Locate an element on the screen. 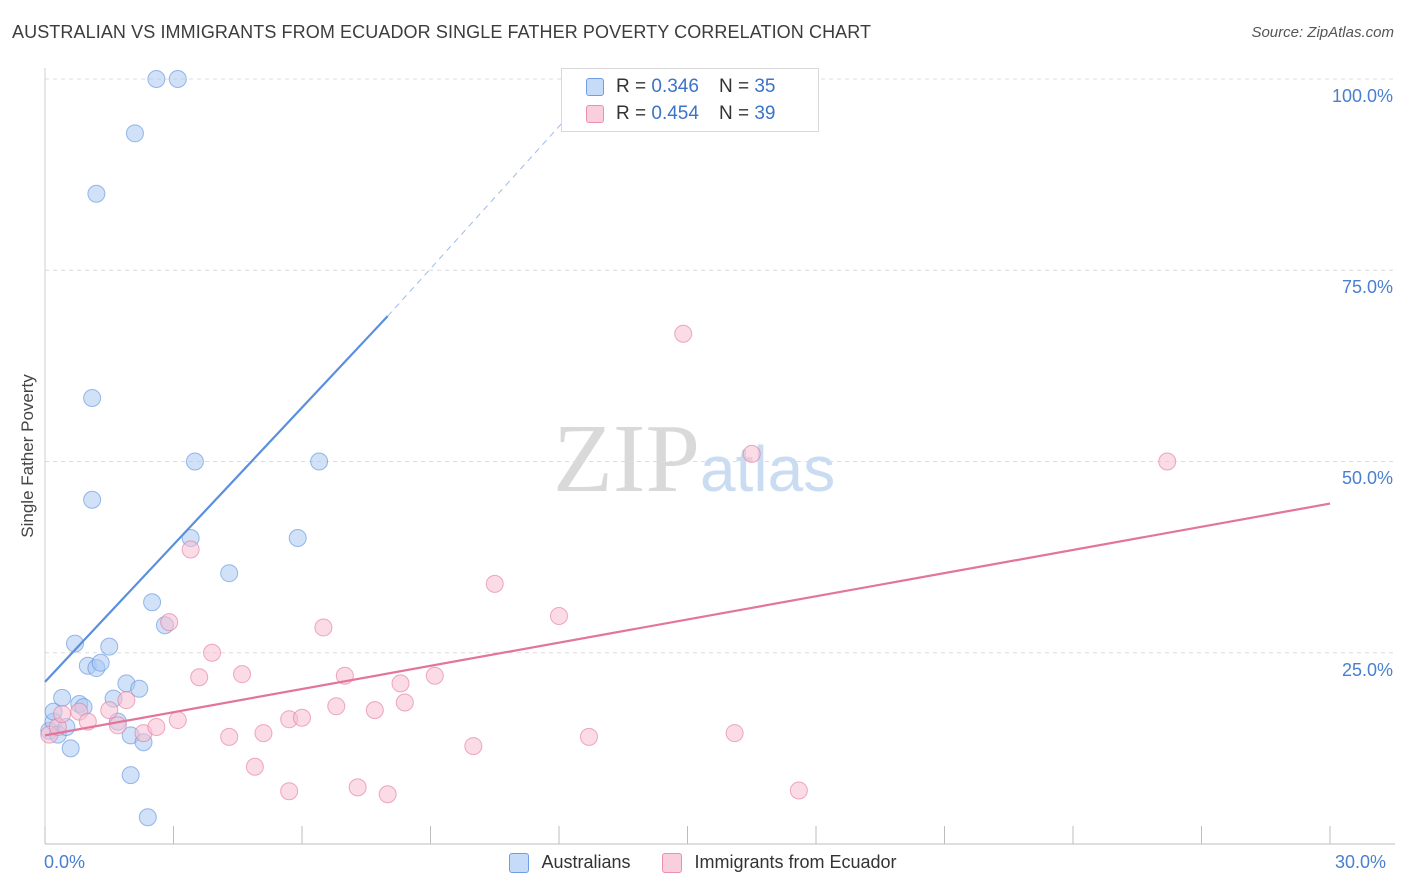 The image size is (1406, 892). legend-n-value: 35 is located at coordinates (765, 86).